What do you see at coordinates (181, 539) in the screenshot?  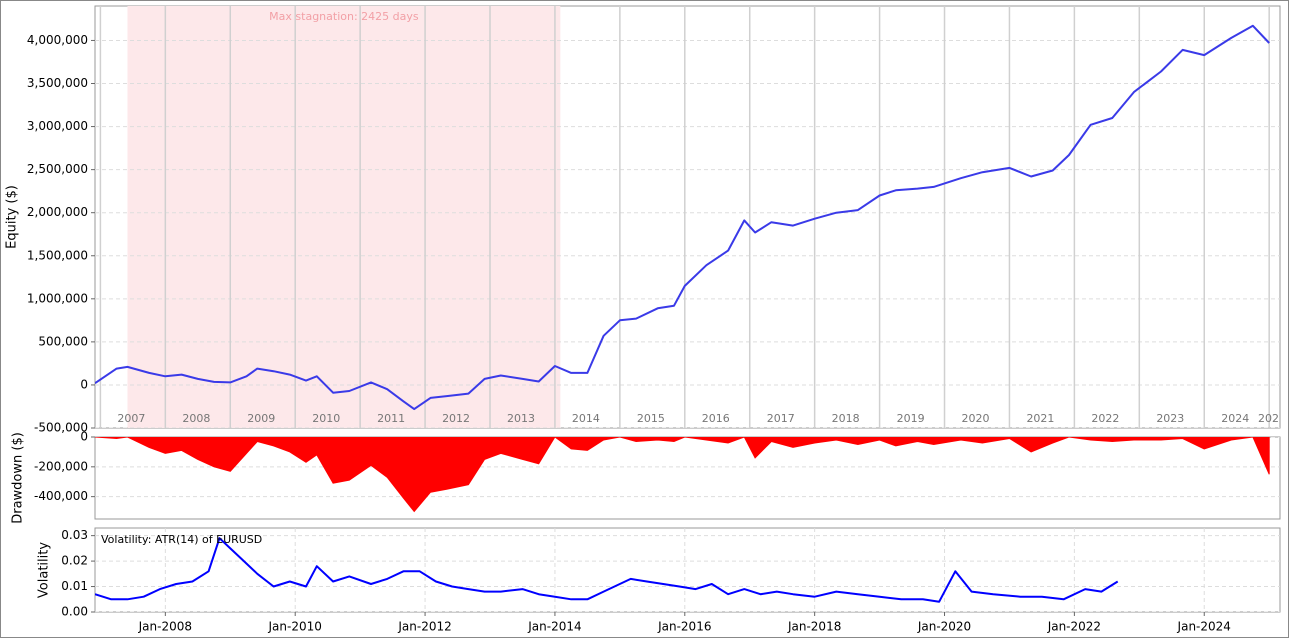 I see `annotation: Volatility: ATR(14) of EURUSD` at bounding box center [181, 539].